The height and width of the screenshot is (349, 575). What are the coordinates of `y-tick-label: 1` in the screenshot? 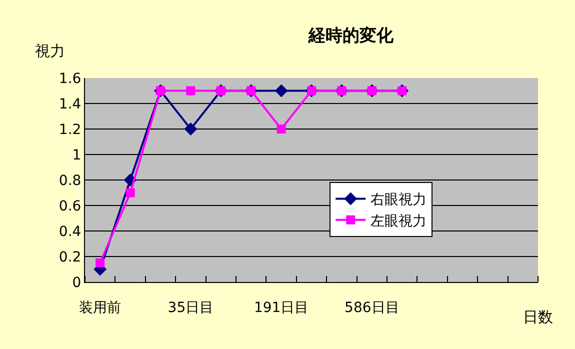 It's located at (77, 155).